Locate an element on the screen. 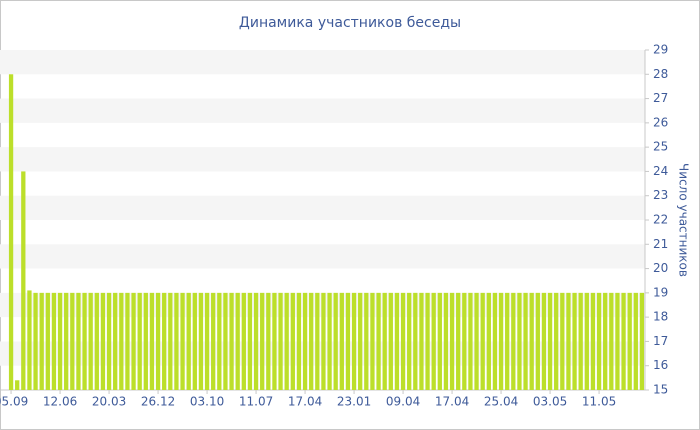  y-tick-label: 22 is located at coordinates (660, 220).